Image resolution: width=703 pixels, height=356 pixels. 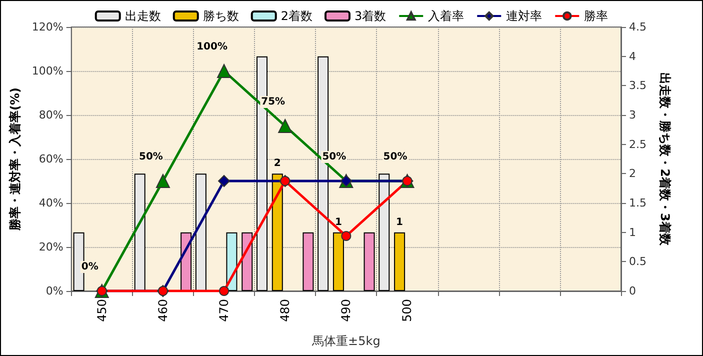 What do you see at coordinates (220, 16) in the screenshot?
I see `legend-label: 勝ち数` at bounding box center [220, 16].